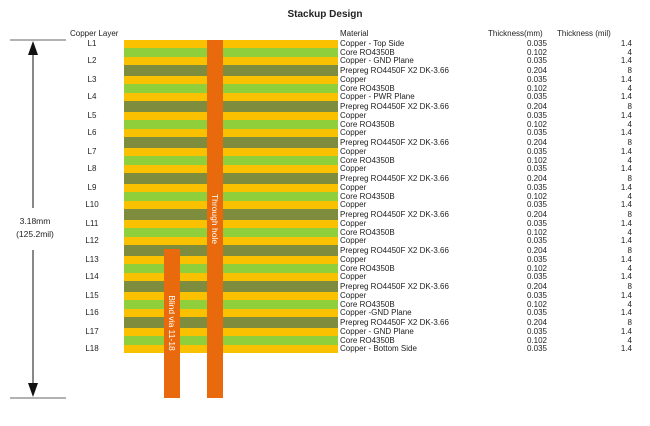 This screenshot has height=426, width=650. Describe the element at coordinates (172, 323) in the screenshot. I see `blind-via-label: Blind via 11-18` at that location.